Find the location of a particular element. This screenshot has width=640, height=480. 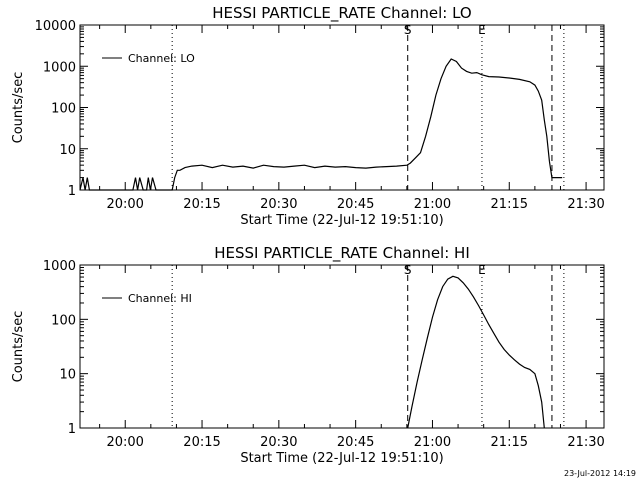

legend-label: Channel: LO is located at coordinates (161, 58).